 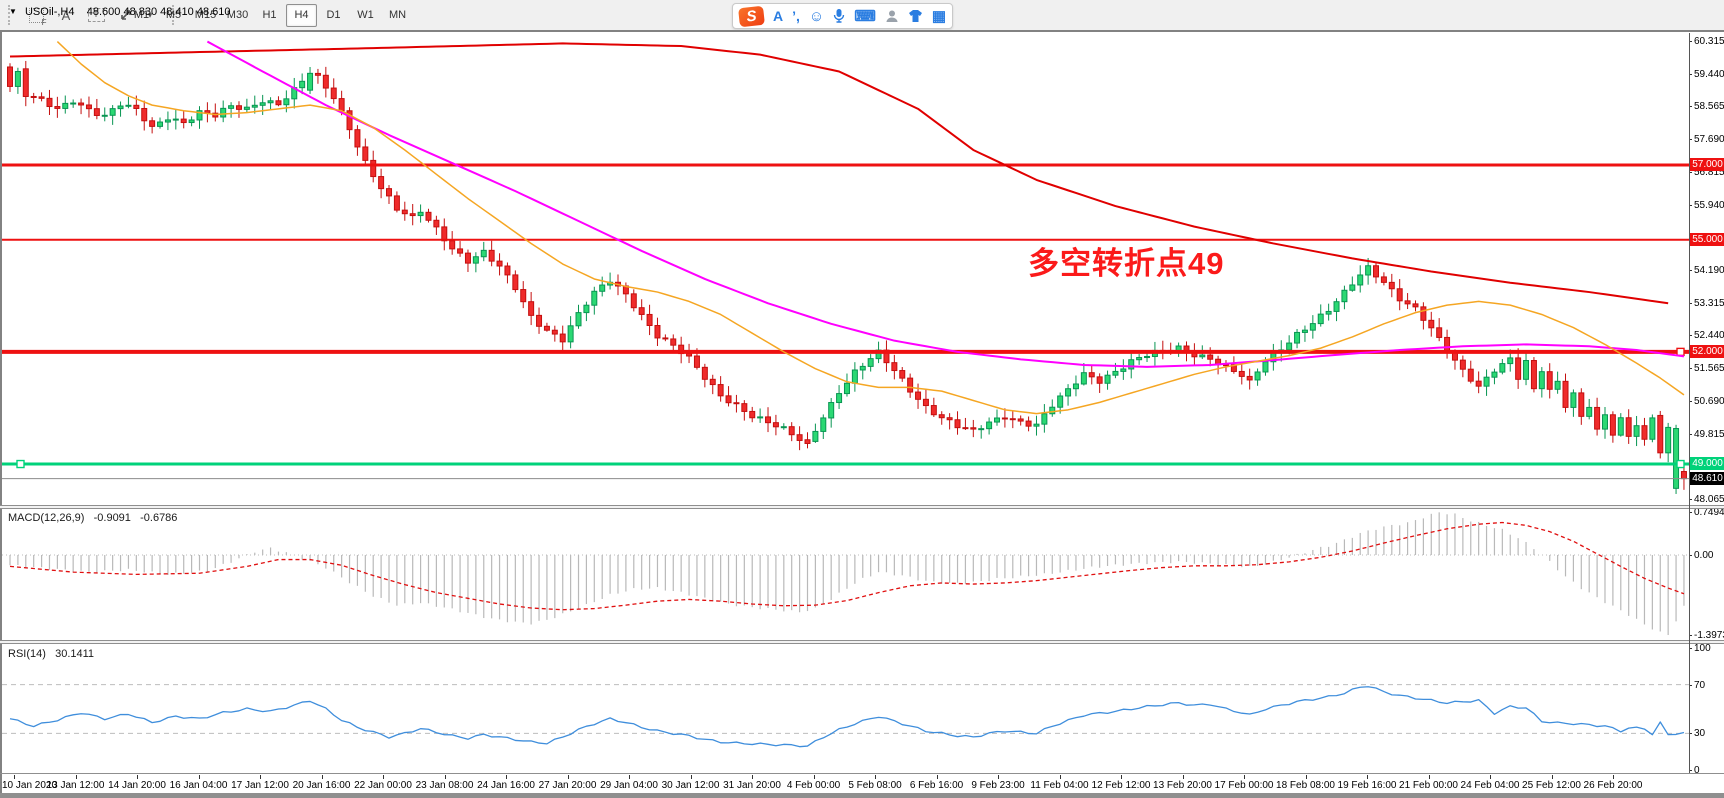 I want to click on timeframe-button-M15: M15, so click(x=205, y=14).